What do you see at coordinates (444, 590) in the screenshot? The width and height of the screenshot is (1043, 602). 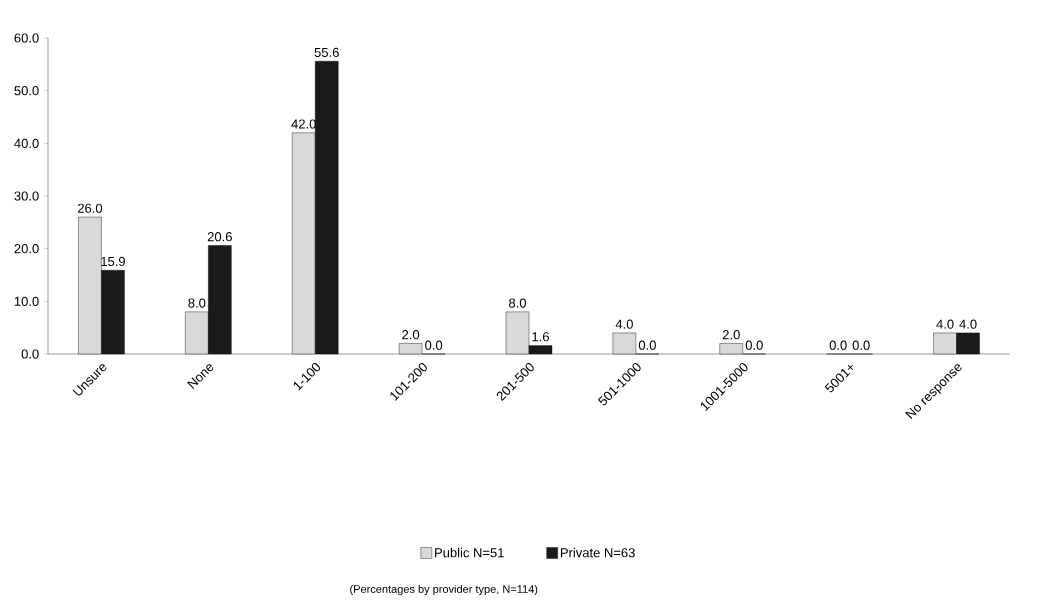 I see `text: (Percentages by provider type, N=114)` at bounding box center [444, 590].